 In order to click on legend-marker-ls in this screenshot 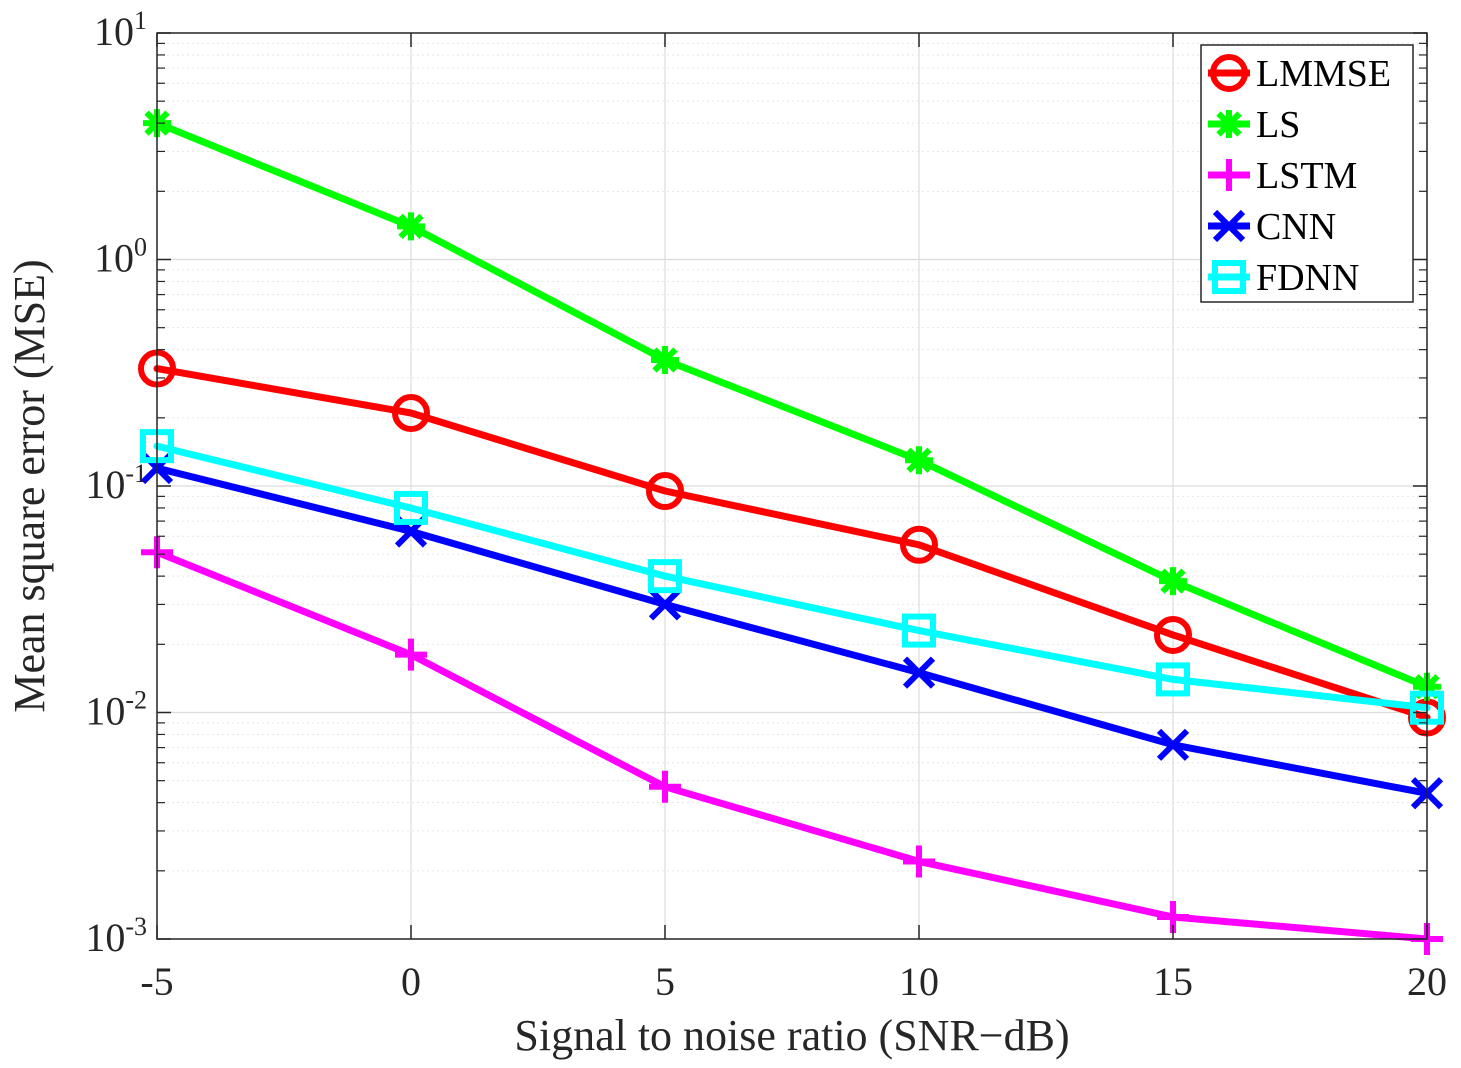, I will do `click(1229, 124)`.